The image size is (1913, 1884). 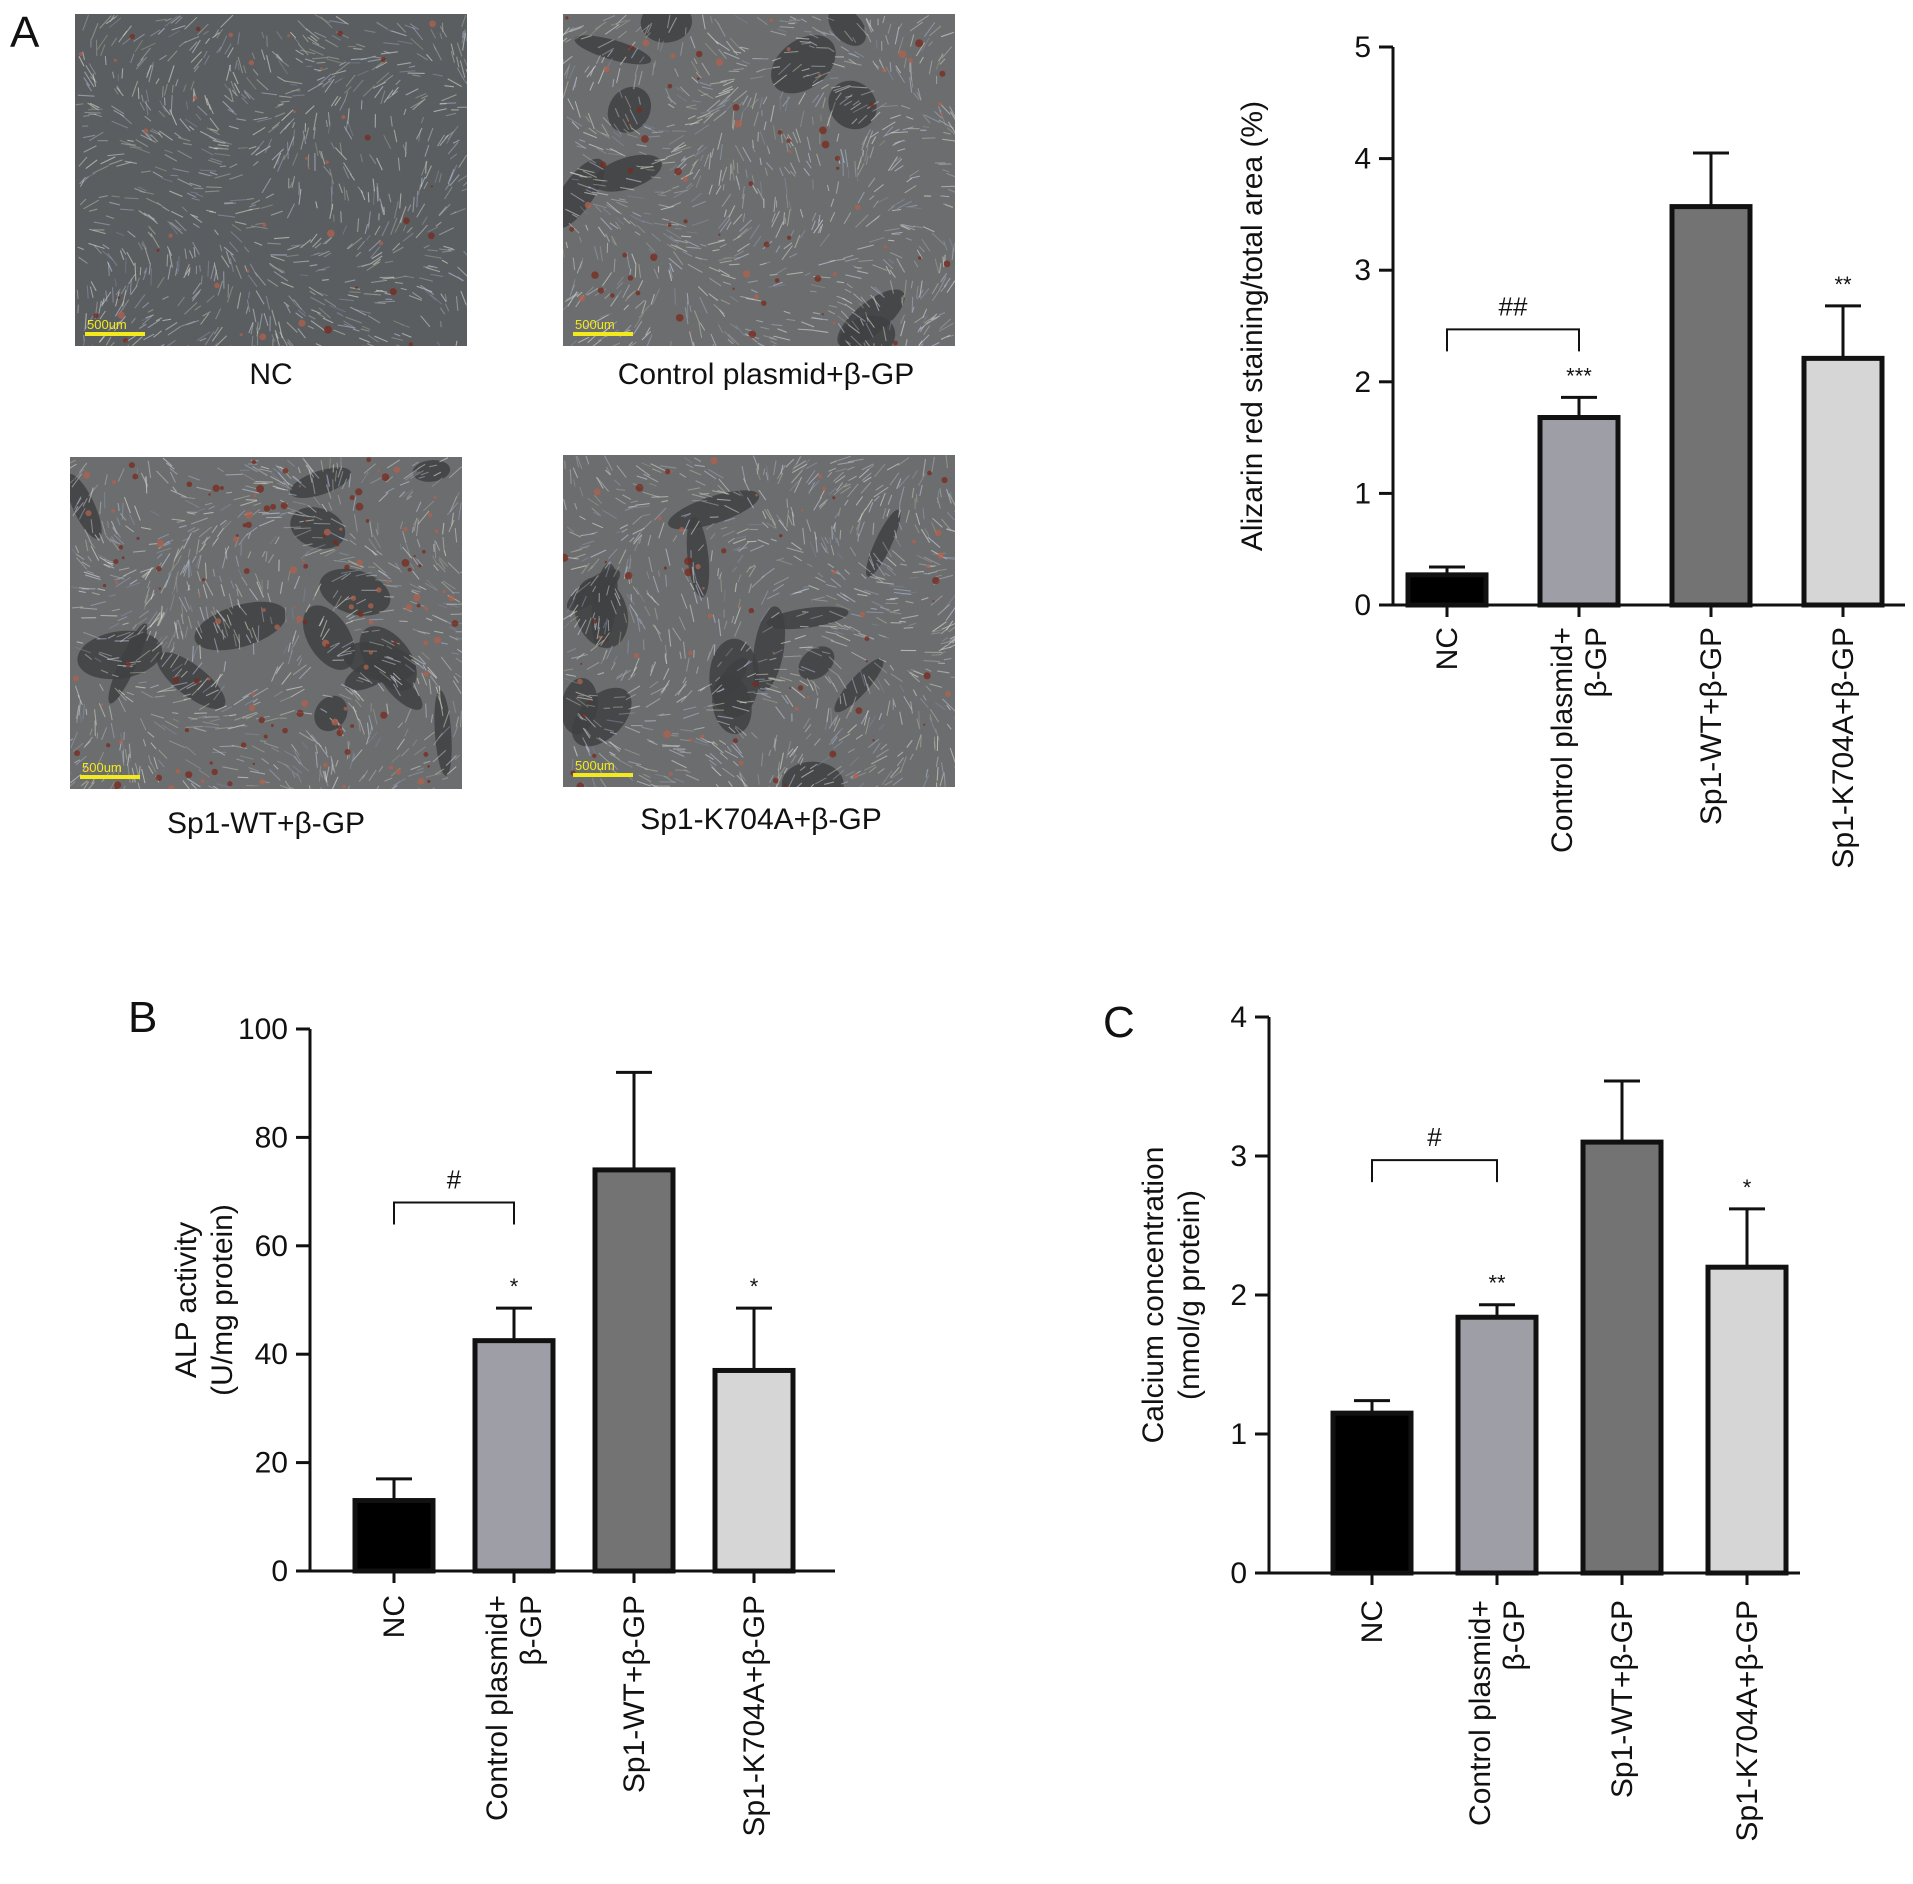 I want to click on cell-gap, so click(x=847, y=30).